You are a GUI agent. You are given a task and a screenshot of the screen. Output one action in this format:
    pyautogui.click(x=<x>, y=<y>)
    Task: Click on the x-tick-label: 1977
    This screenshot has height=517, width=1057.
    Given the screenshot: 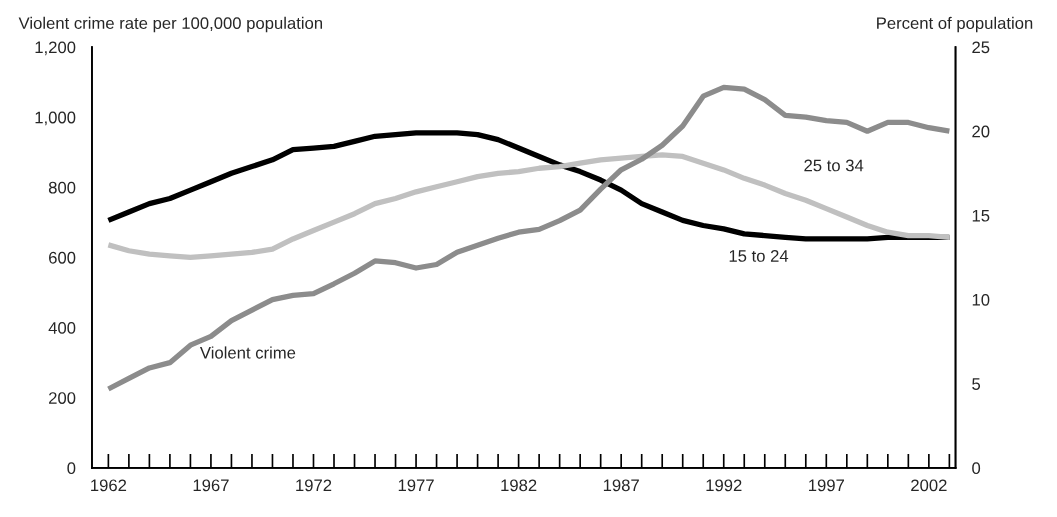 What is the action you would take?
    pyautogui.click(x=416, y=485)
    